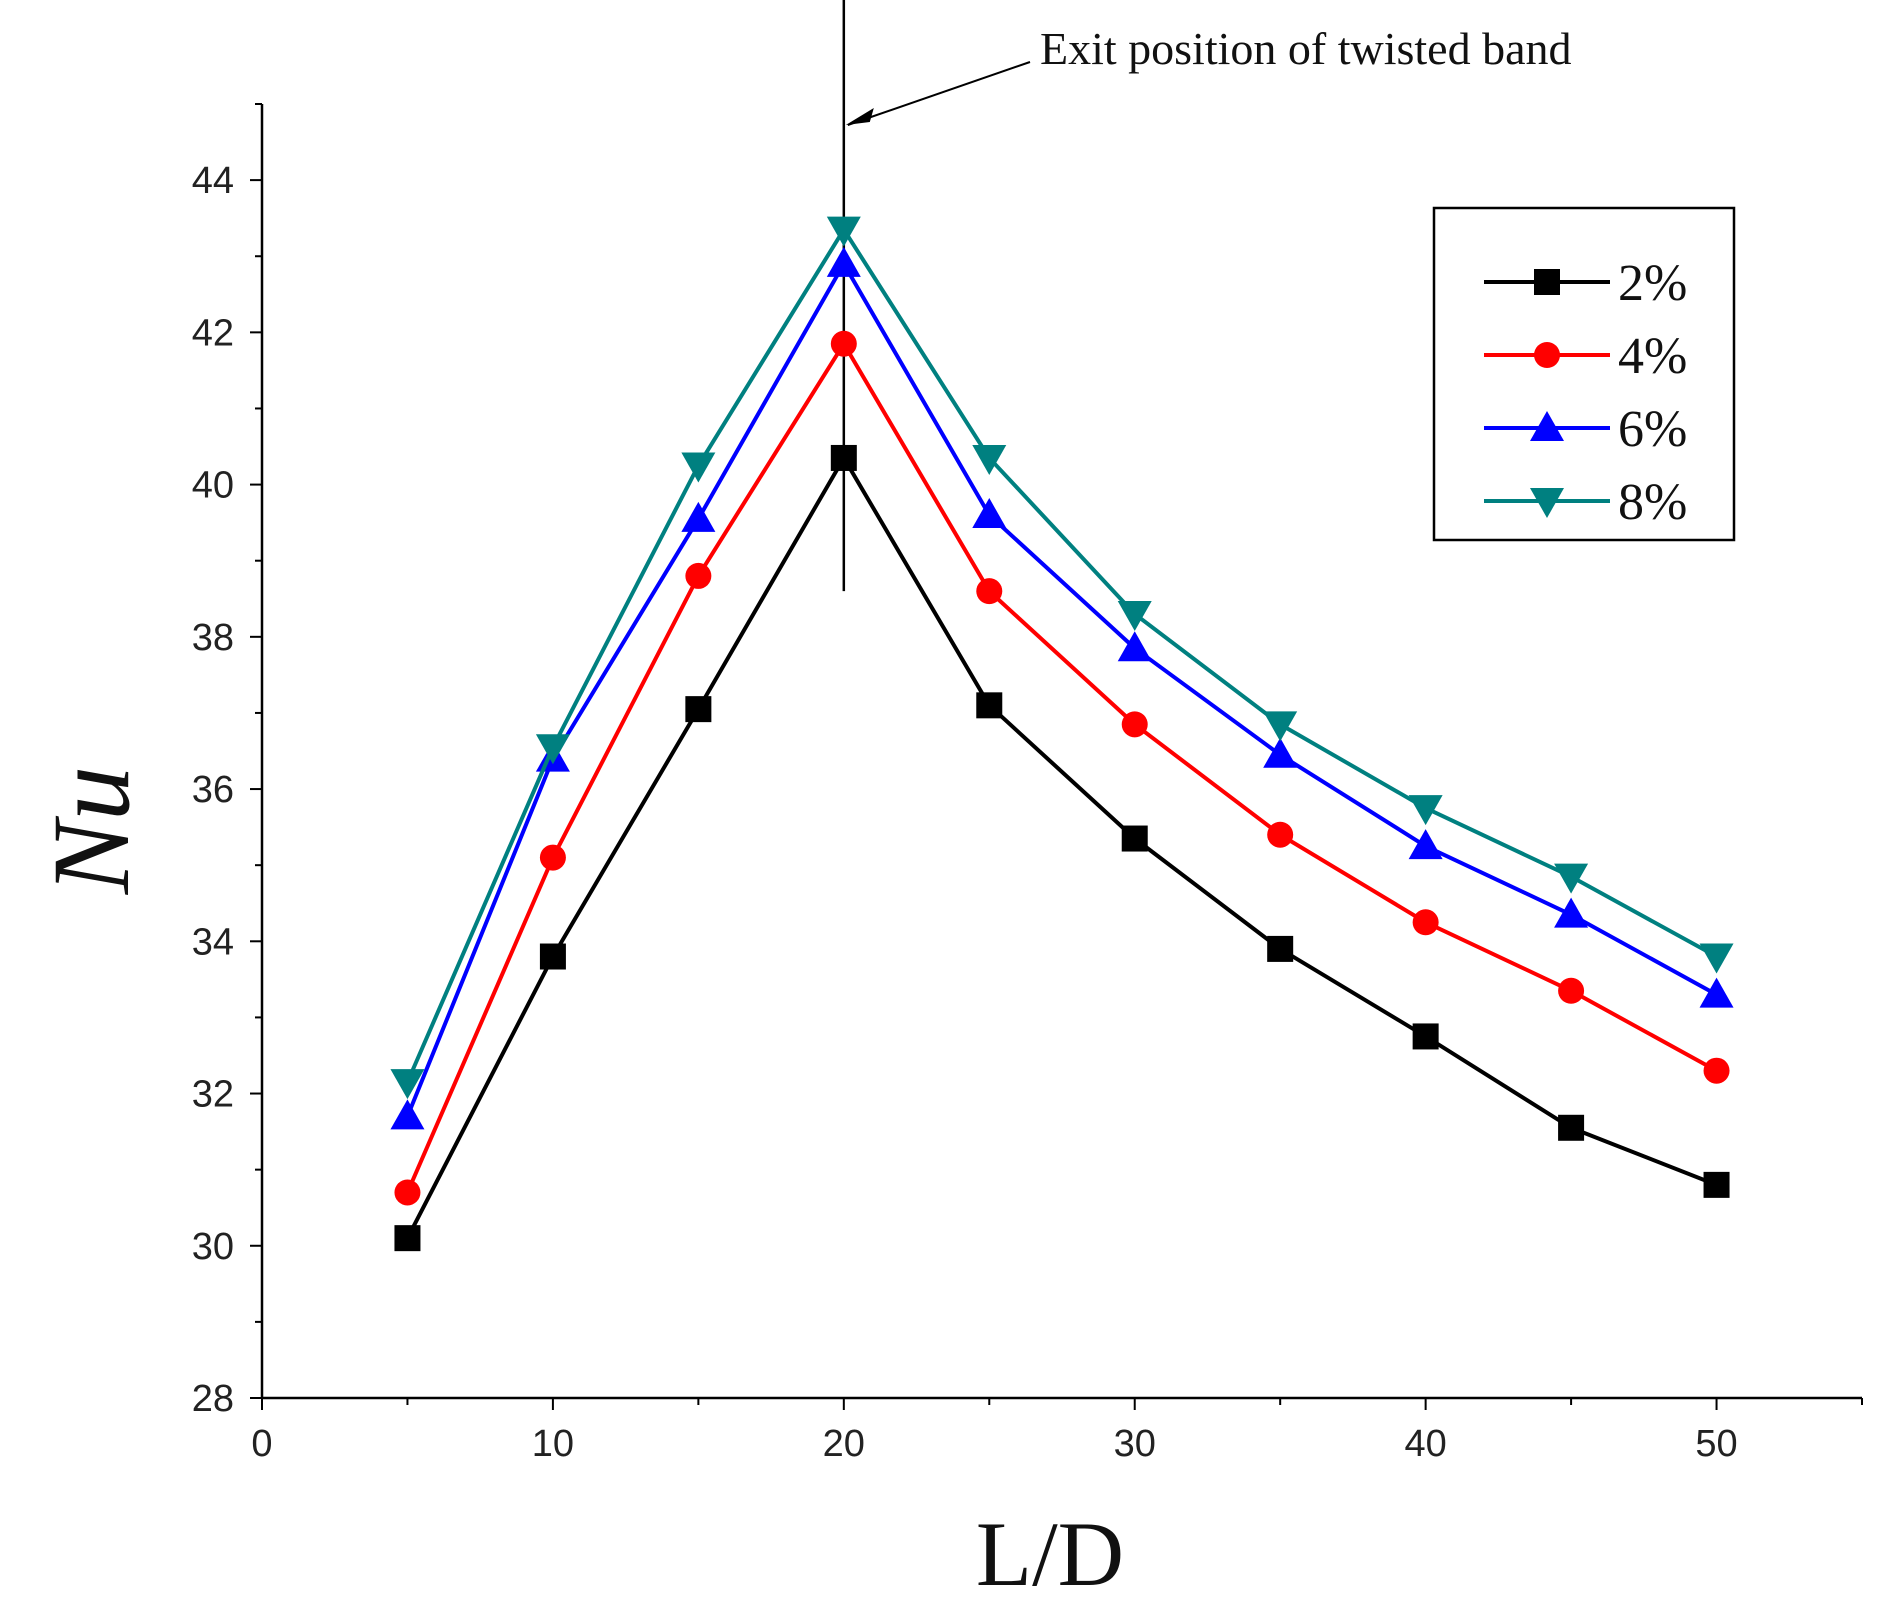  I want to click on y-tick-label: 44, so click(213, 181).